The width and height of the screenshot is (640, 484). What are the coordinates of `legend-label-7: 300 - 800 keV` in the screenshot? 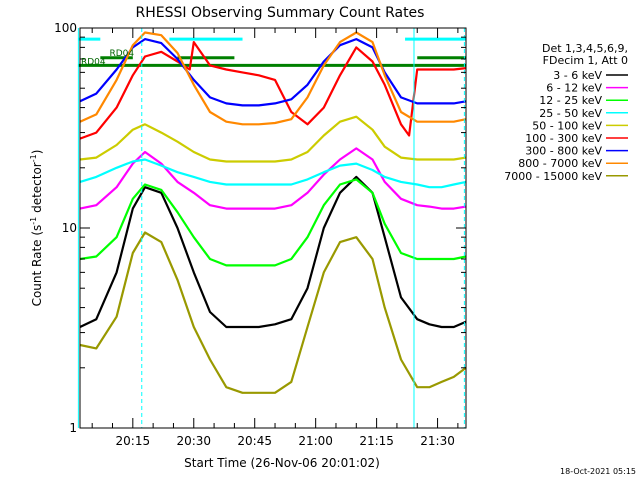 It's located at (563, 151).